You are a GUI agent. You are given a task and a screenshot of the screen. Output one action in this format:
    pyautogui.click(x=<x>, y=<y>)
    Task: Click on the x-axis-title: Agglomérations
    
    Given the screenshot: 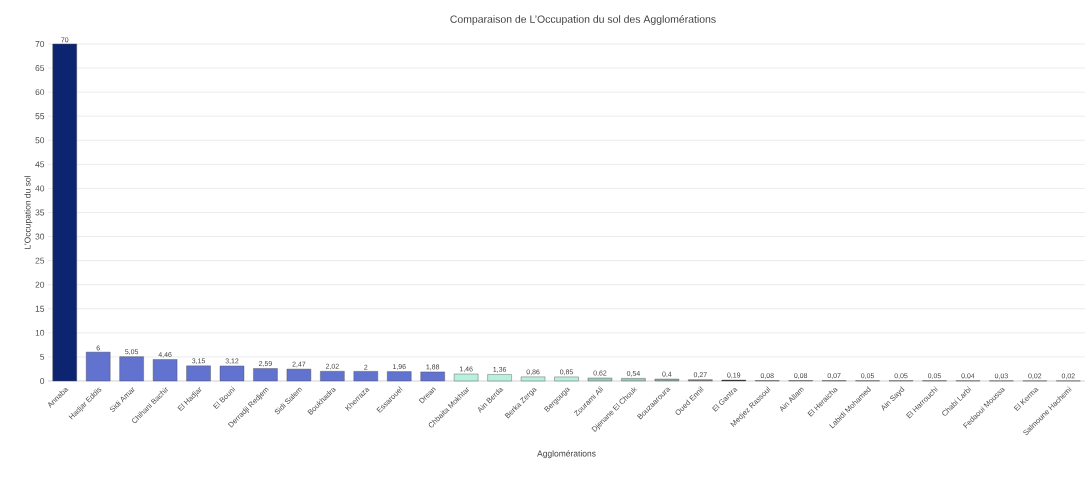 What is the action you would take?
    pyautogui.click(x=566, y=454)
    